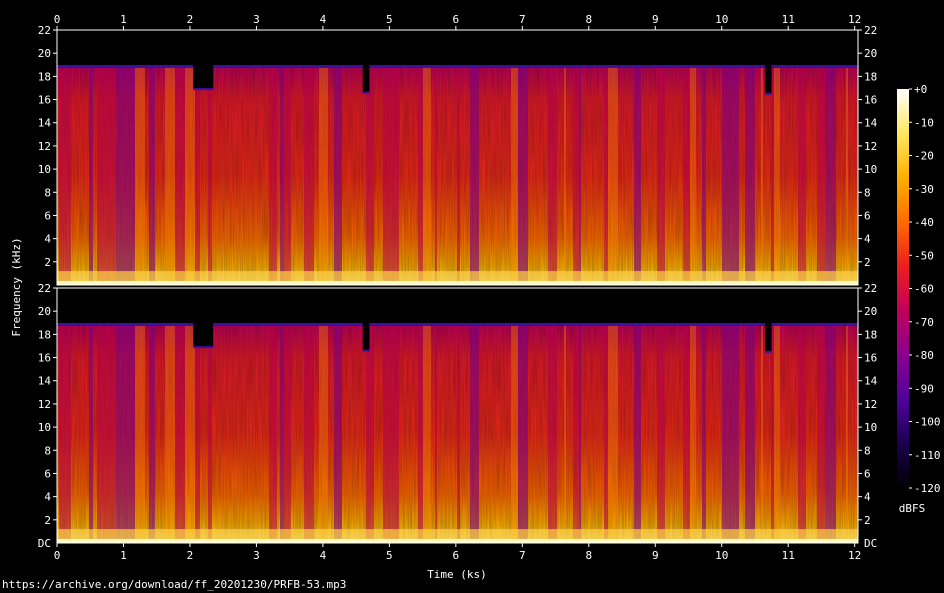 This screenshot has height=593, width=944. What do you see at coordinates (924, 289) in the screenshot?
I see `colorbar-tick-label: -60` at bounding box center [924, 289].